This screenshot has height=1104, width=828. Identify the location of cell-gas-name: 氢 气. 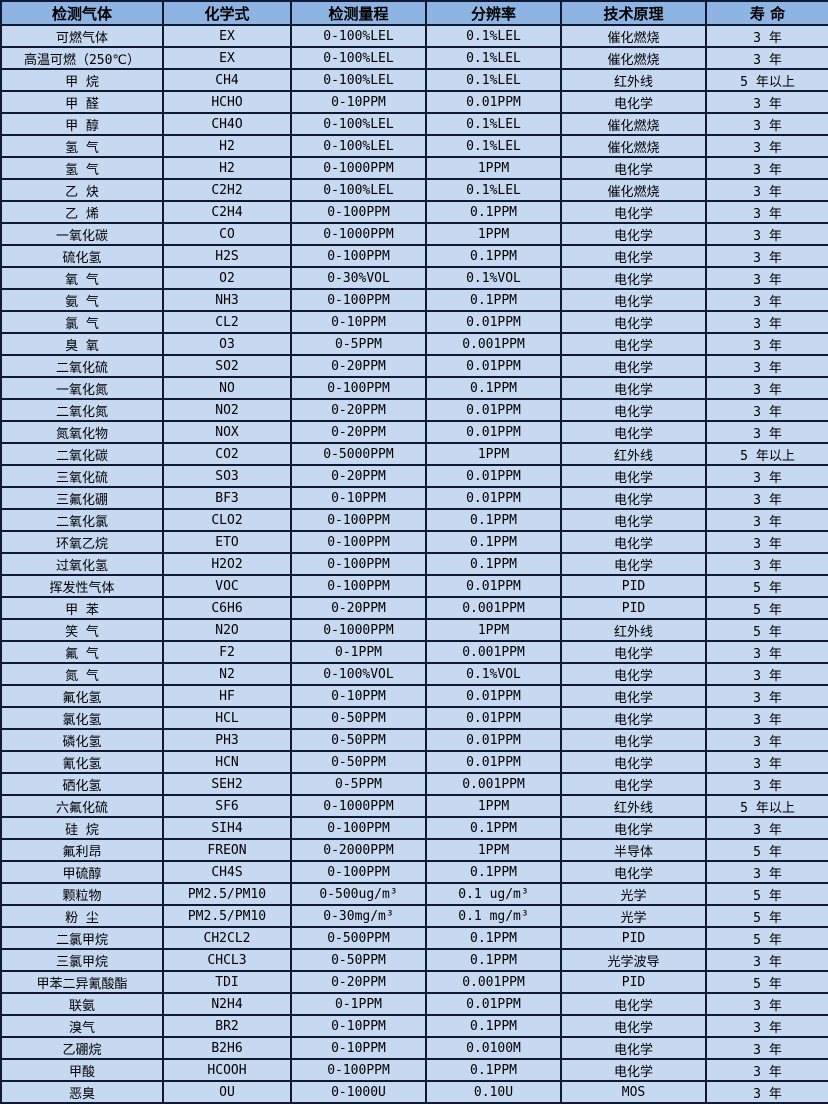
(82, 168).